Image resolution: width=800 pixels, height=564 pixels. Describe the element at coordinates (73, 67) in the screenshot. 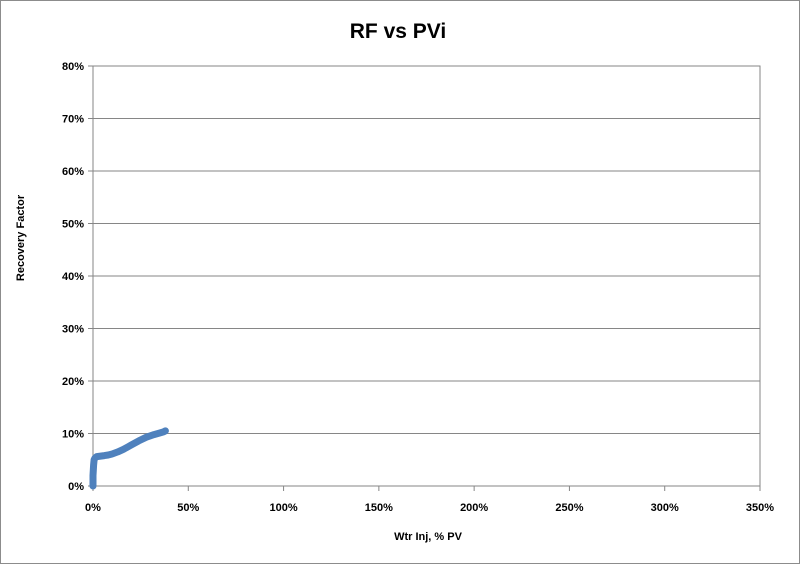

I see `y-tick-label: 80%` at that location.